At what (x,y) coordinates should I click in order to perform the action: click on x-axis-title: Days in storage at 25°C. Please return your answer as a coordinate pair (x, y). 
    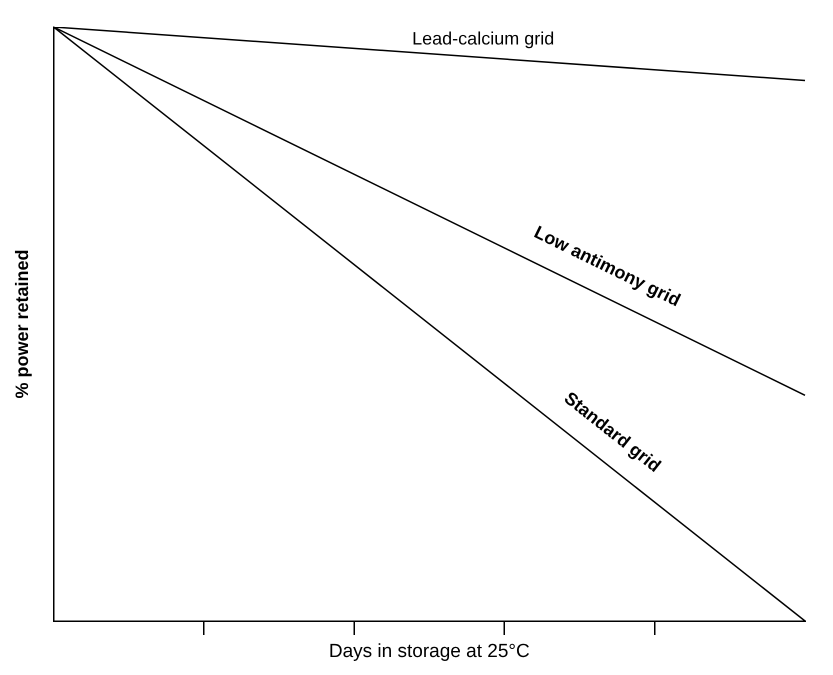
    Looking at the image, I should click on (429, 651).